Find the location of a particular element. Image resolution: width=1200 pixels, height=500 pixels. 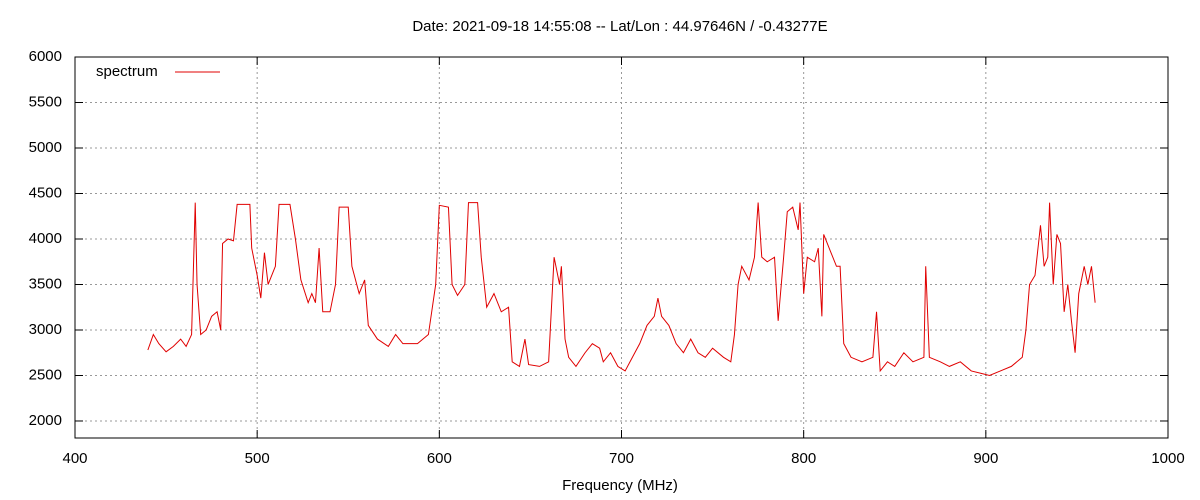

y-tick-label: 2000 is located at coordinates (45, 420).